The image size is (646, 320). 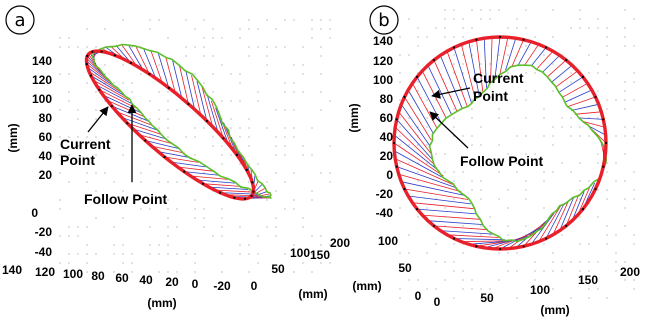 What do you see at coordinates (340, 243) in the screenshot?
I see `y-tick: 200` at bounding box center [340, 243].